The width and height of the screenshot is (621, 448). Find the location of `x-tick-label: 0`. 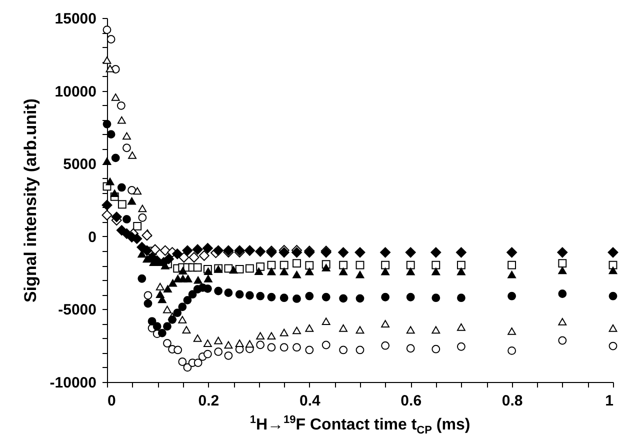

x-tick-label: 0 is located at coordinates (112, 401).